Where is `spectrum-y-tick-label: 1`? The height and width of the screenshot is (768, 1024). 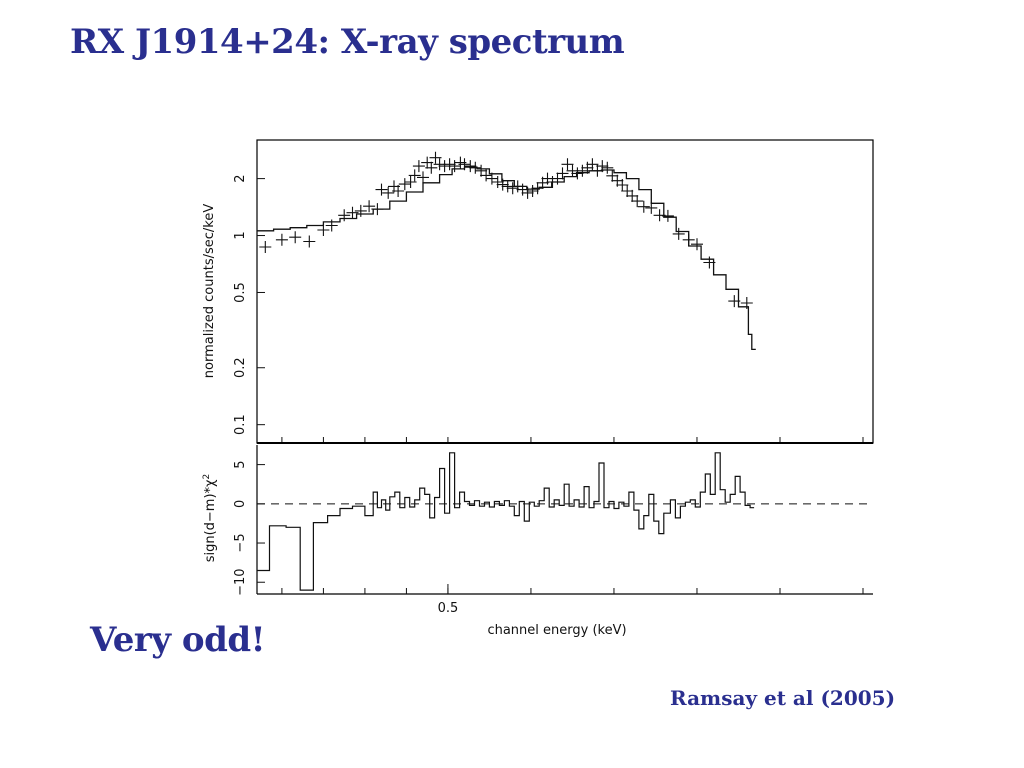 spectrum-y-tick-label: 1 is located at coordinates (240, 235).